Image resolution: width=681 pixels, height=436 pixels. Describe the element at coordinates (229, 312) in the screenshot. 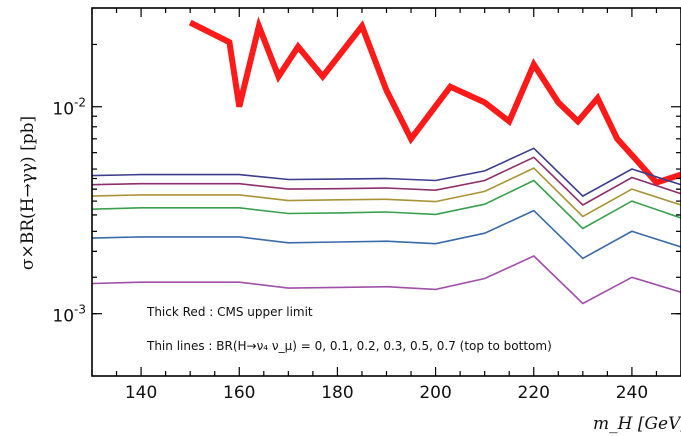

I see `annotation-thick-red: Thick Red : CMS upper limit` at that location.